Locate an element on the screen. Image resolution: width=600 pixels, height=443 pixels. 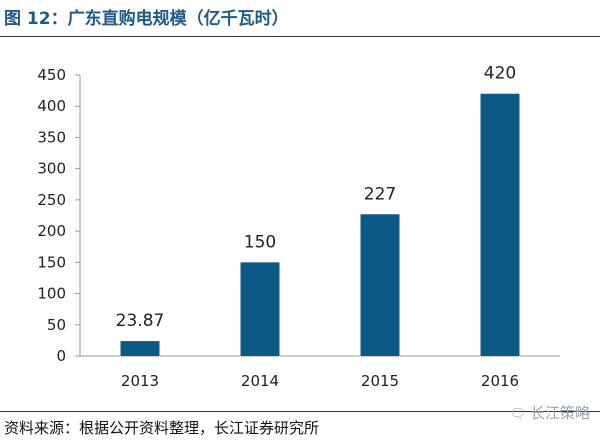
y-tick-label: 400 is located at coordinates (51, 106).